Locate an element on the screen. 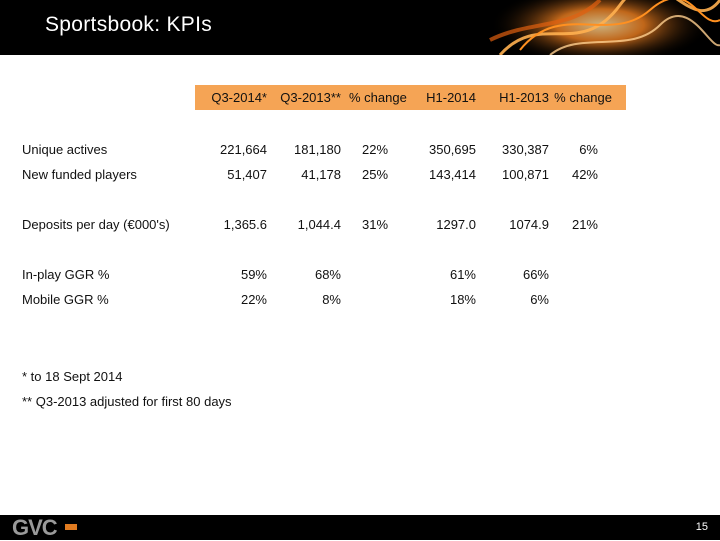 This screenshot has height=541, width=720. column-header: Q3-2014* is located at coordinates (239, 97).